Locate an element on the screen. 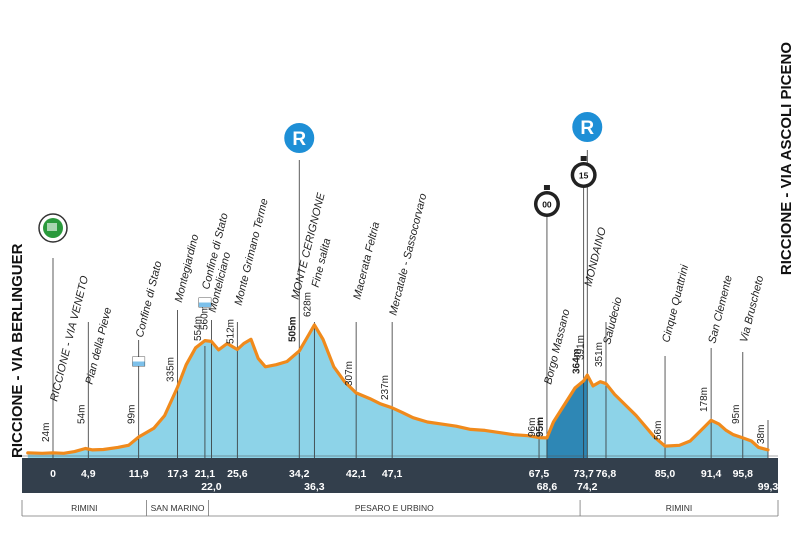 The image size is (800, 542). elevation-label-9: 307m is located at coordinates (349, 373).